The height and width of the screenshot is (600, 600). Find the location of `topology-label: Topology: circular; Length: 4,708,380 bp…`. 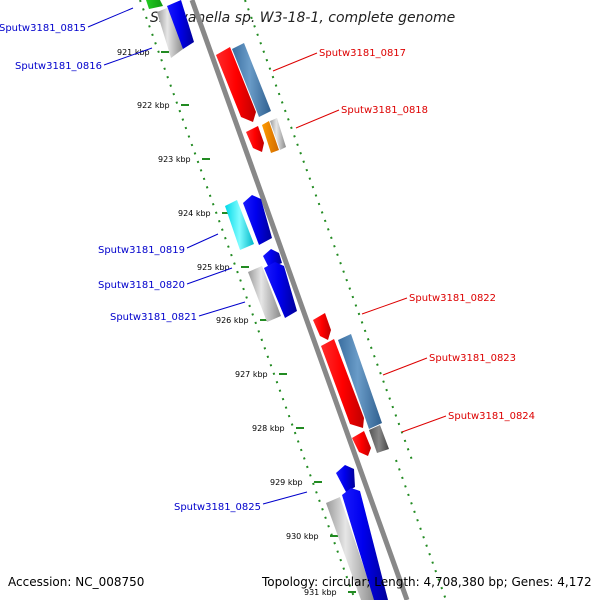

topology-label: Topology: circular; Length: 4,708,380 bp… is located at coordinates (427, 582).